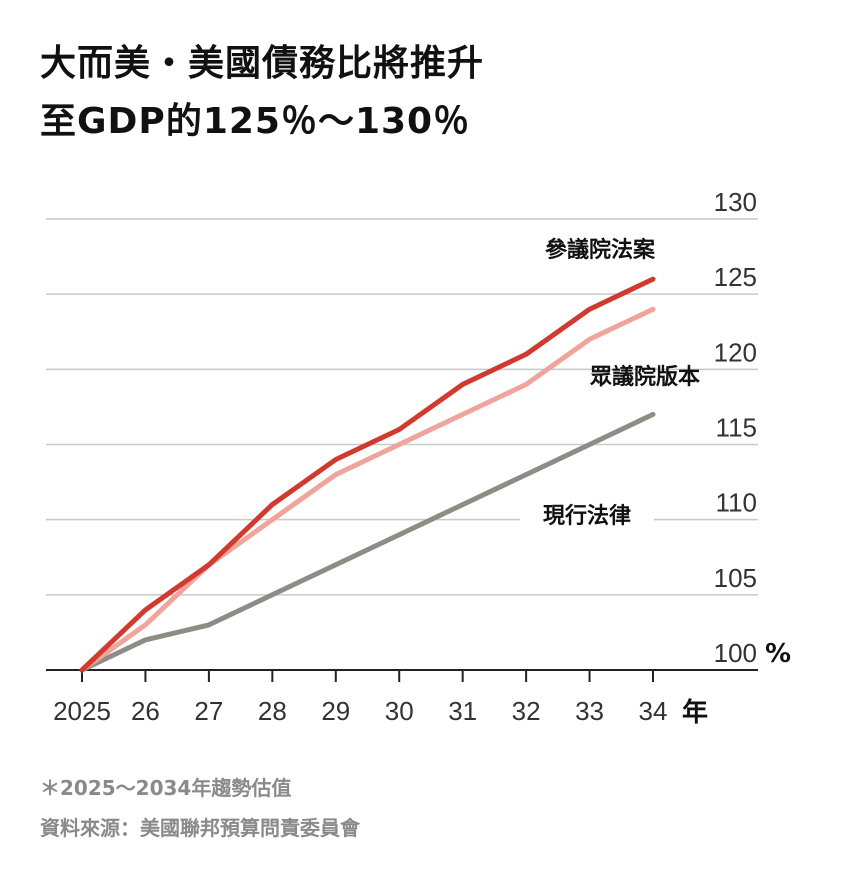  Describe the element at coordinates (735, 352) in the screenshot. I see `y-tick-label: 120` at that location.